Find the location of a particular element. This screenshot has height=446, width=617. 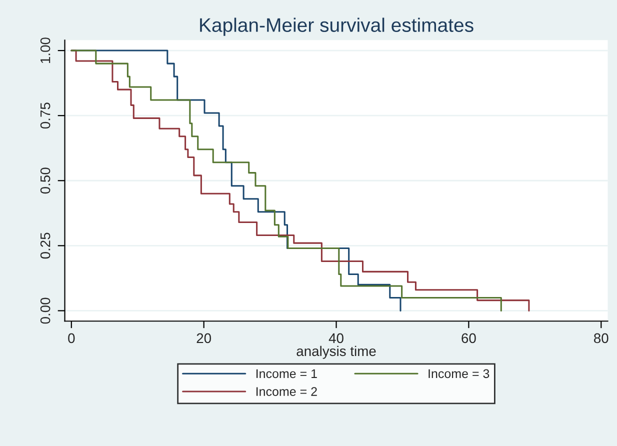

y-tick-label: 0.25 is located at coordinates (45, 245).